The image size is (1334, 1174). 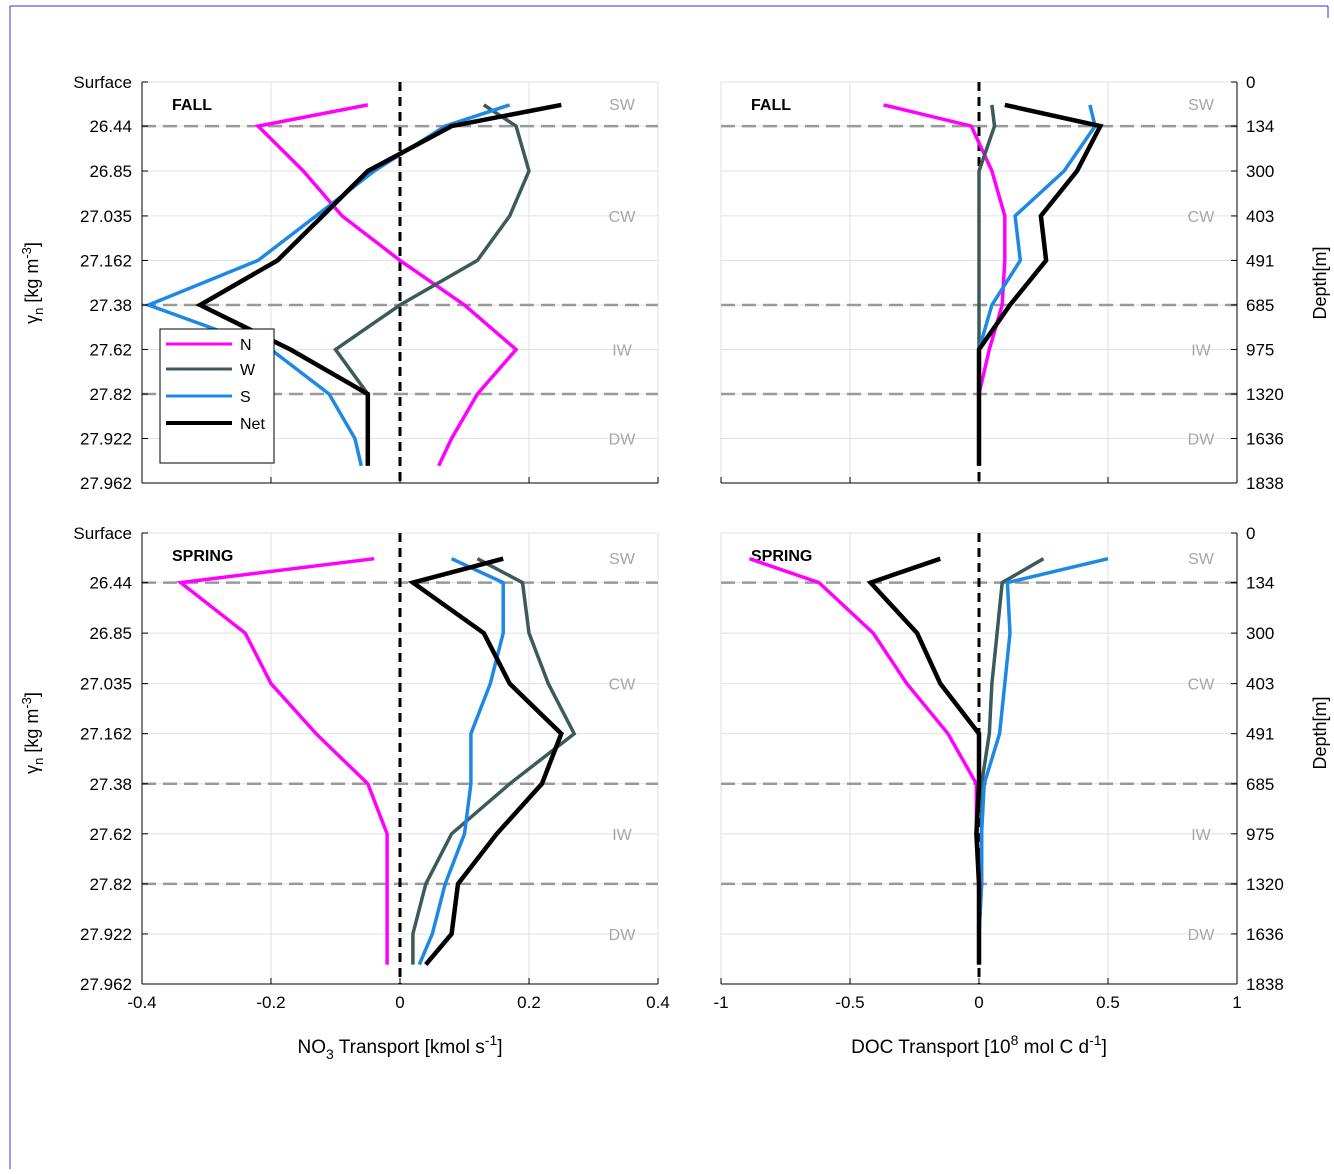 What do you see at coordinates (1320, 282) in the screenshot?
I see `depth-axis-label-top: Depth[m]` at bounding box center [1320, 282].